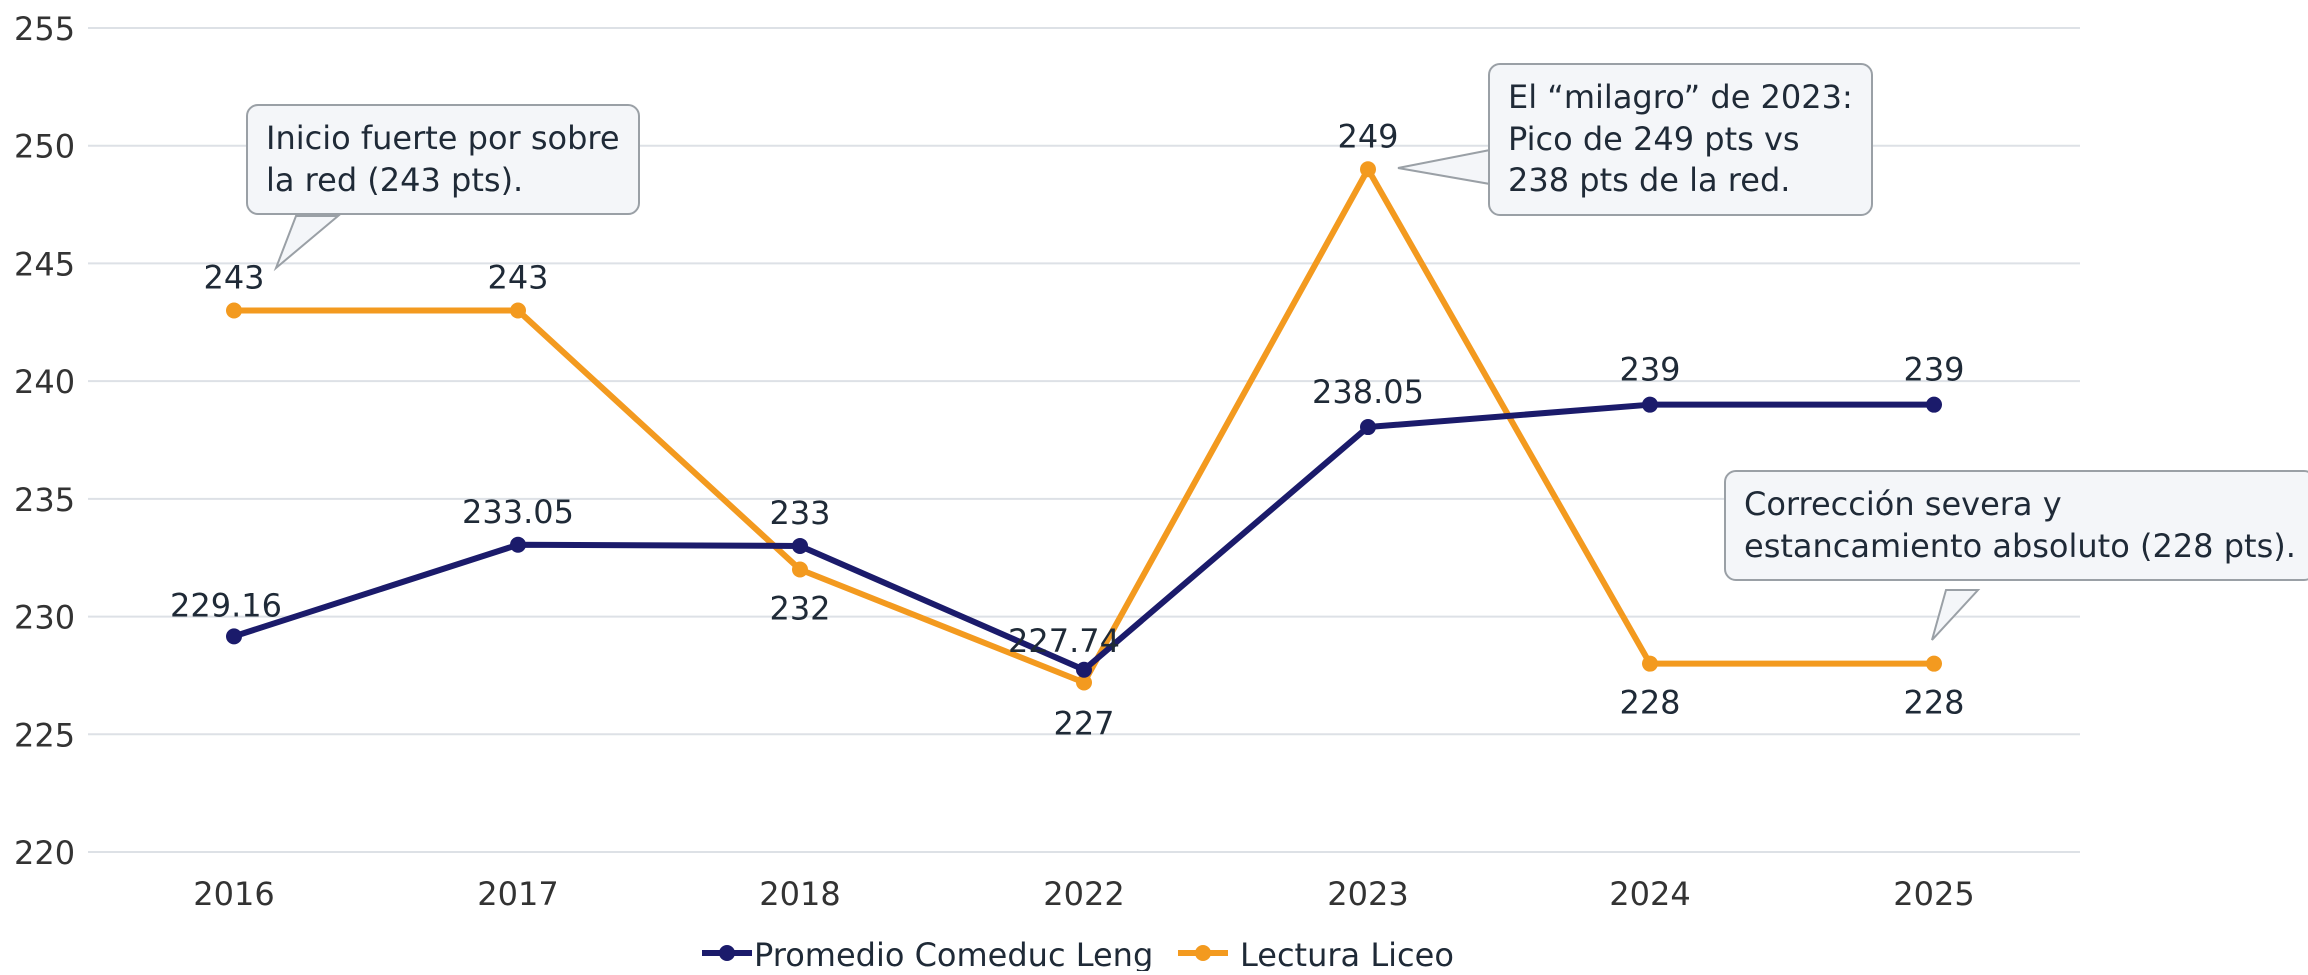 The height and width of the screenshot is (975, 2308). Describe the element at coordinates (44, 853) in the screenshot. I see `y-tick-label: 220` at that location.